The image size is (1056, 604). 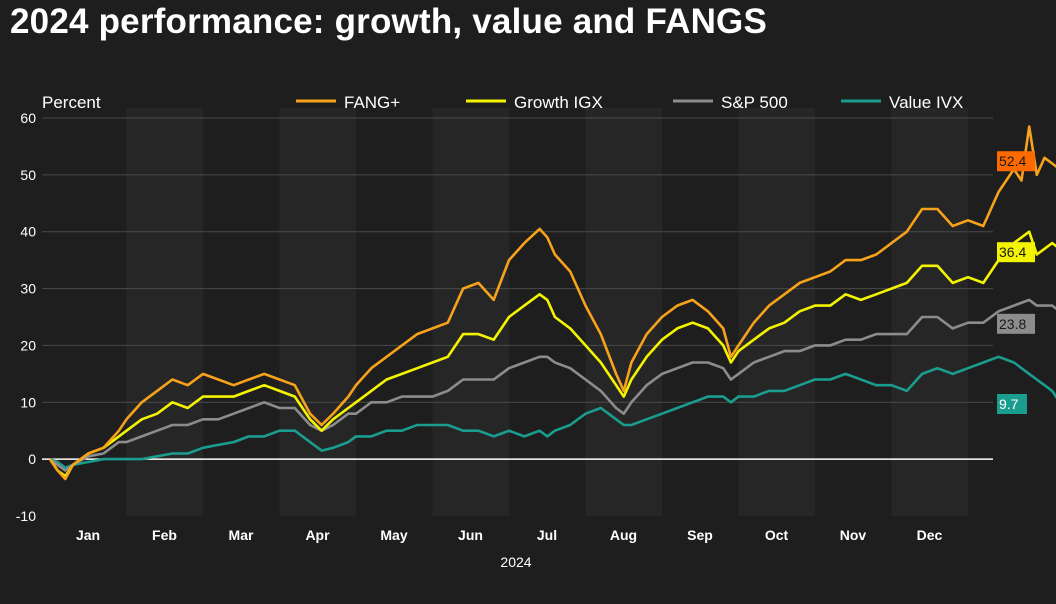 I want to click on legend-item-label: Growth IGX, so click(x=558, y=102).